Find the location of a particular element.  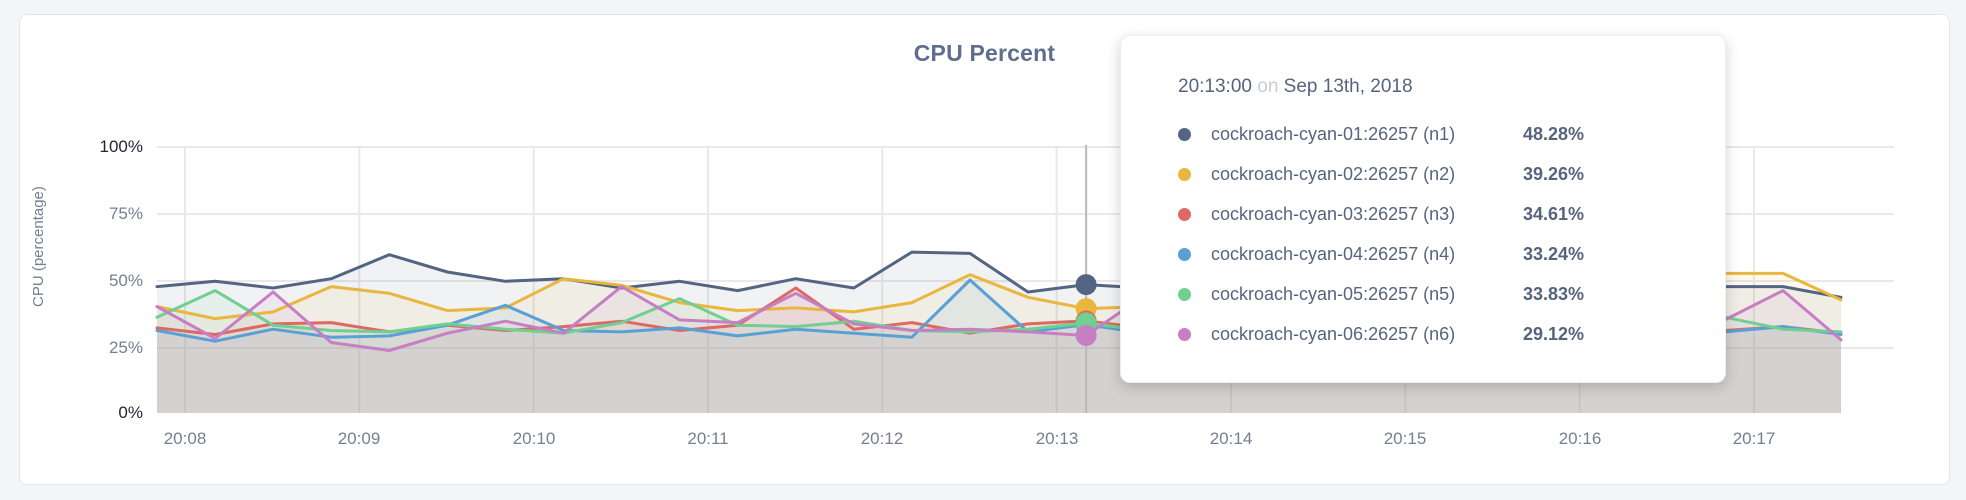

tooltip-row: cockroach-cyan-04:26257 (n4) 33.24% is located at coordinates (1426, 254).